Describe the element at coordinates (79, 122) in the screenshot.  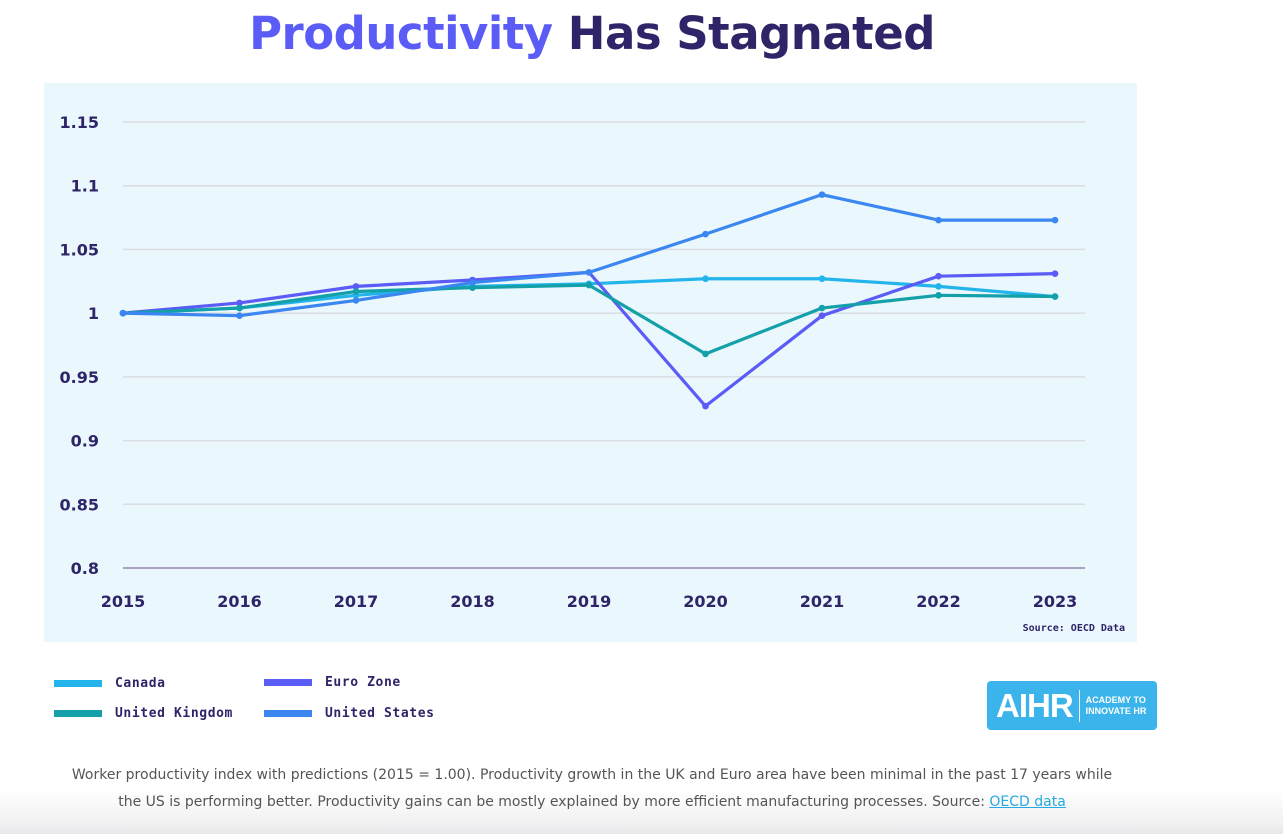
I see `y-tick-label: 1.15` at that location.